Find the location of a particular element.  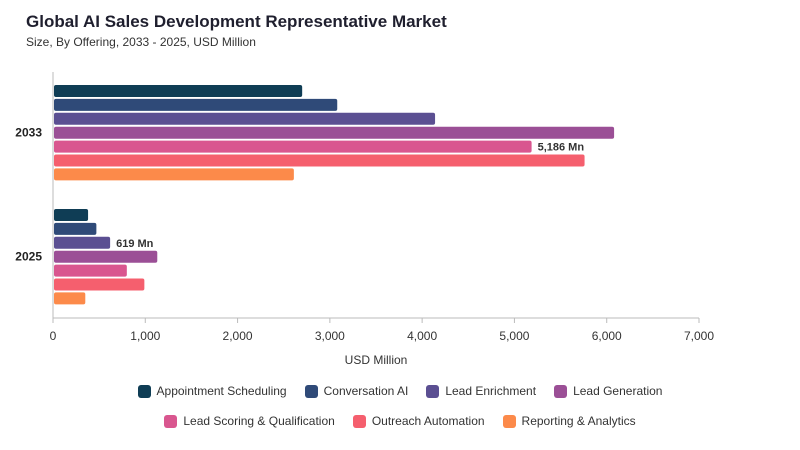

legend-item: Lead Enrichment is located at coordinates (481, 391).